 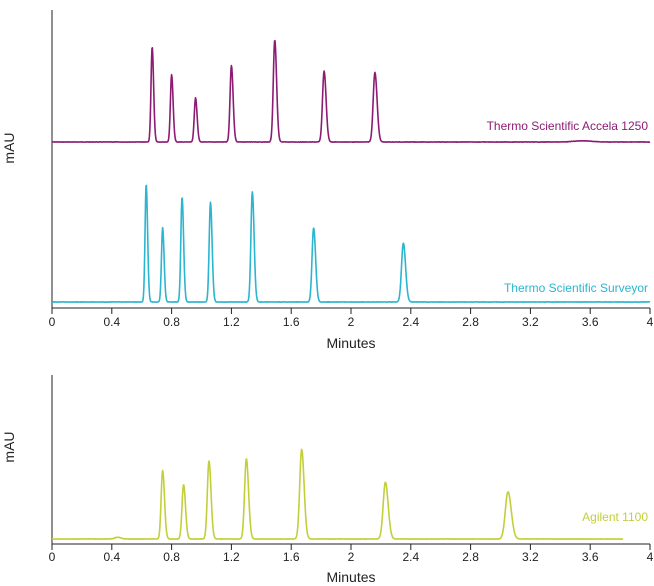 I want to click on series-label: Agilent 1100, so click(x=615, y=517).